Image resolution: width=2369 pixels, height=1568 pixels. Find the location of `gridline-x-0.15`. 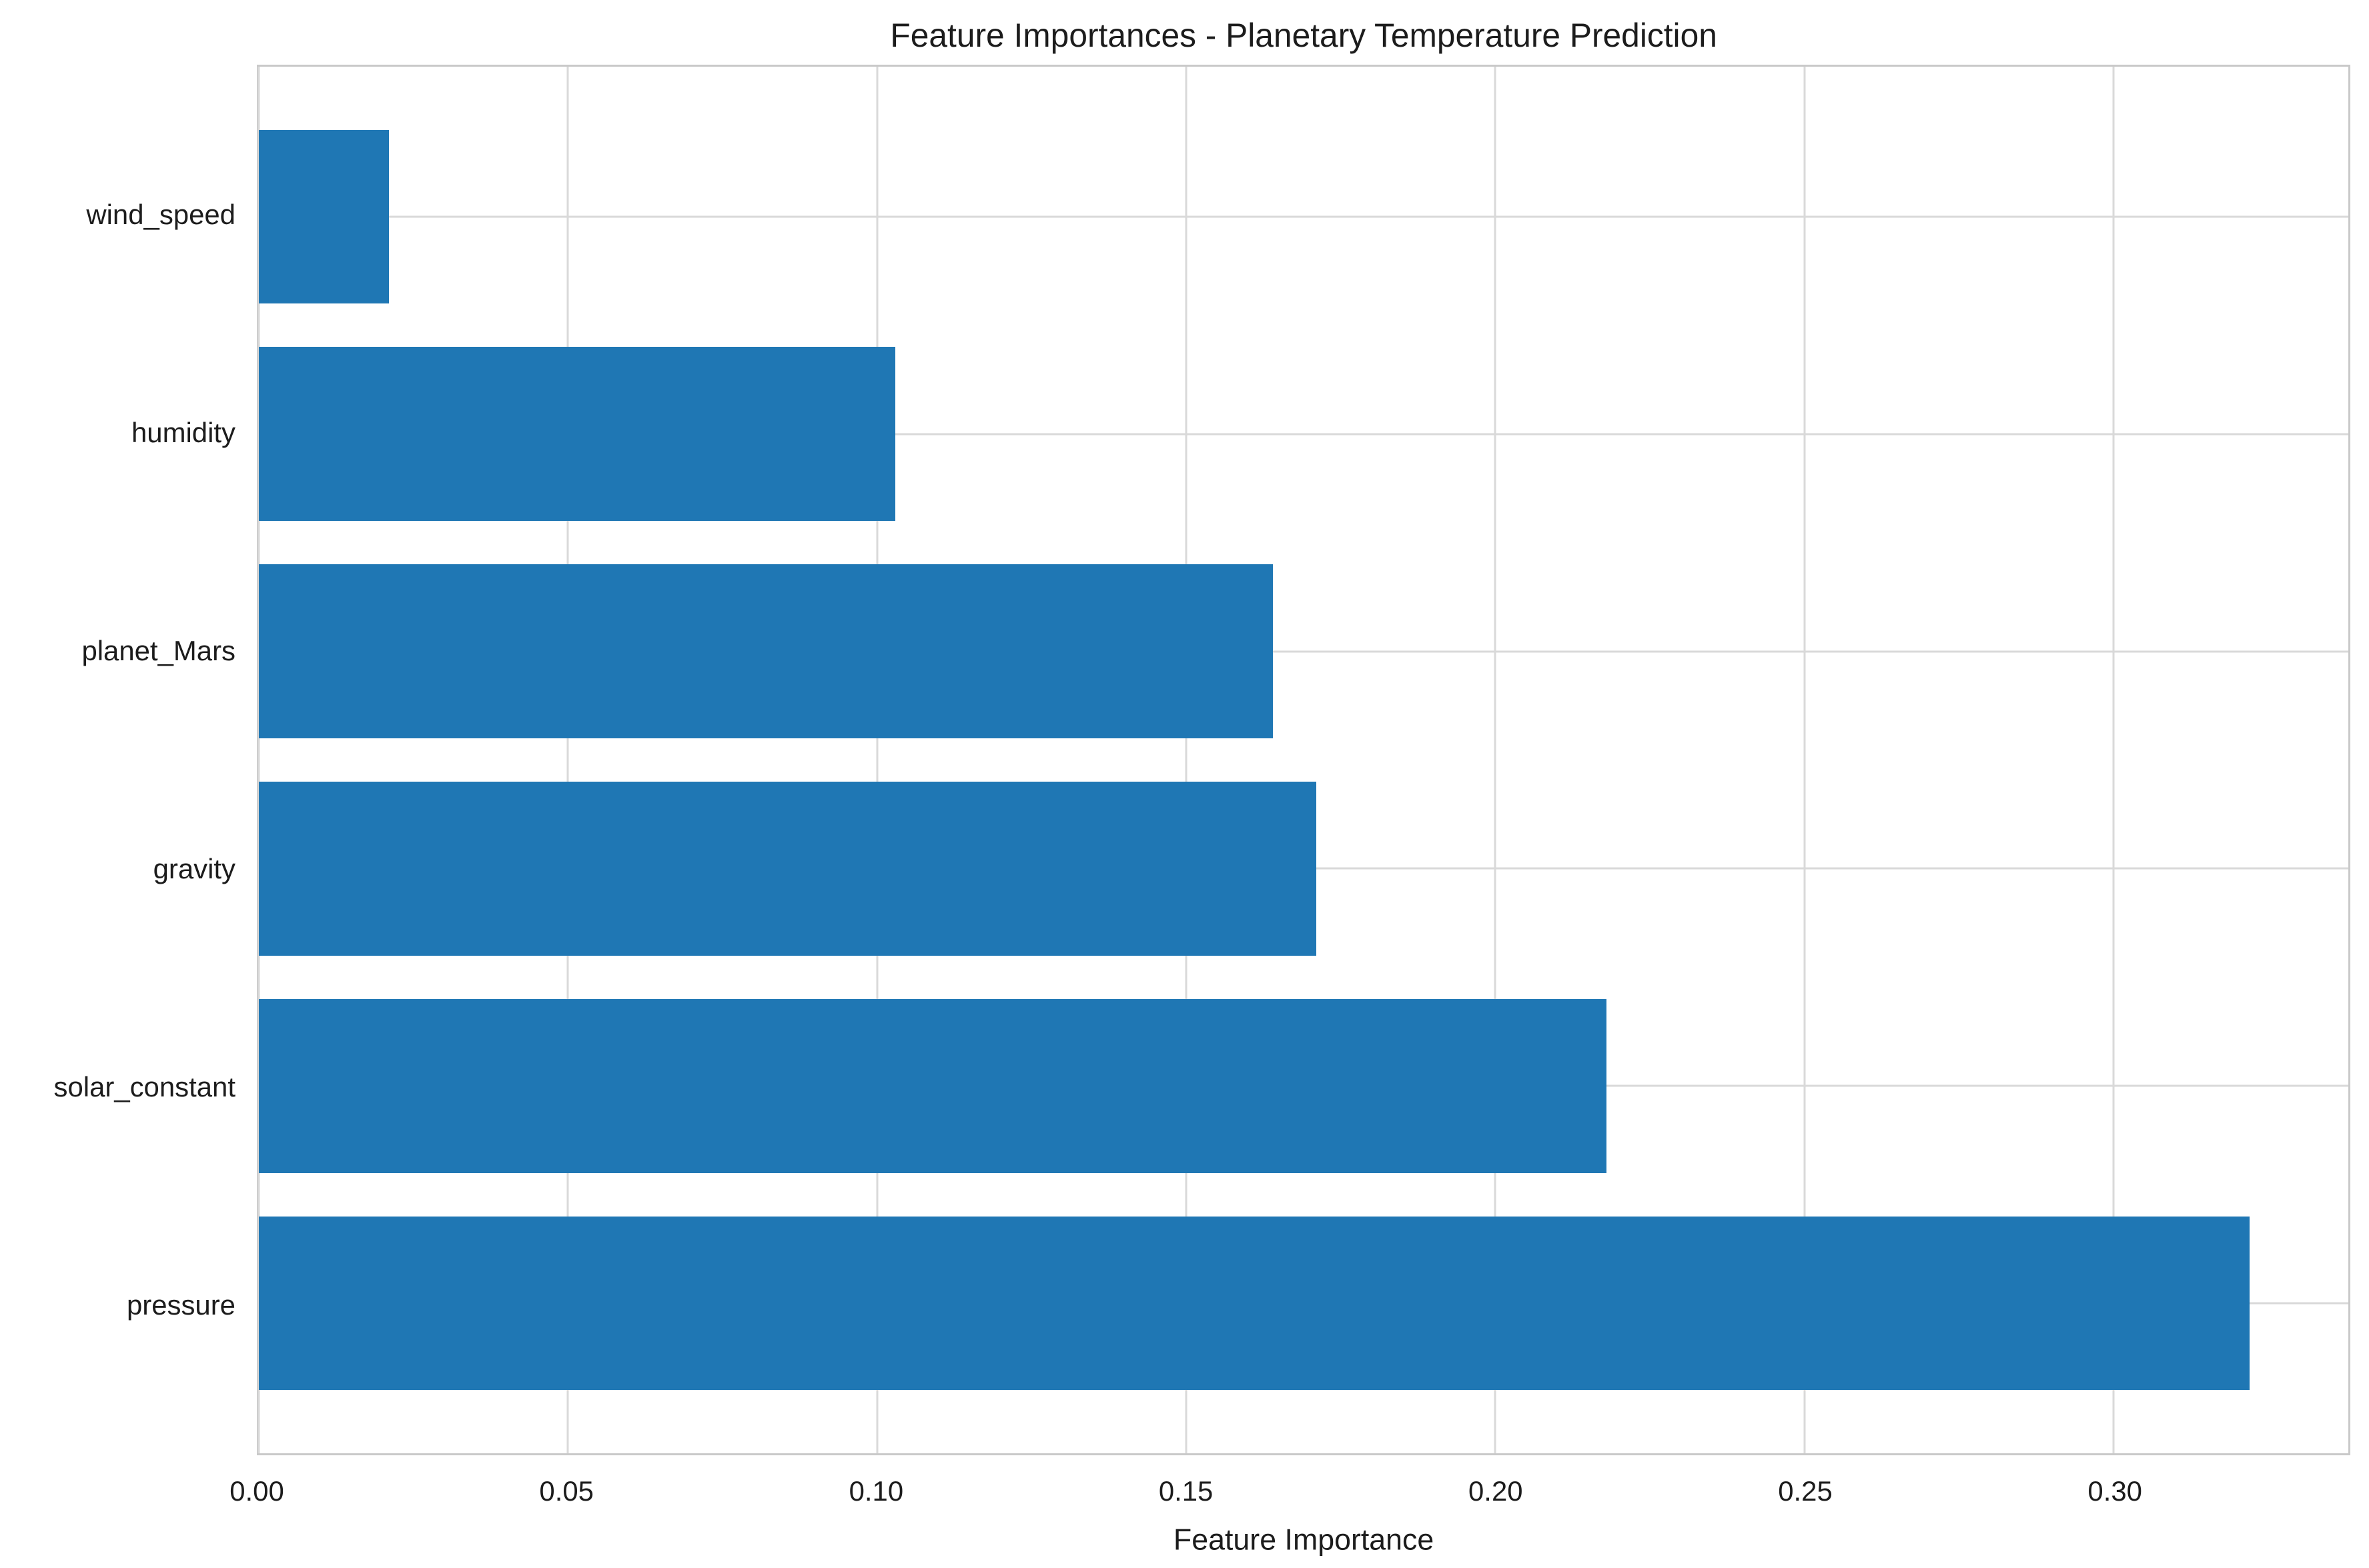

gridline-x-0.15 is located at coordinates (1186, 760).